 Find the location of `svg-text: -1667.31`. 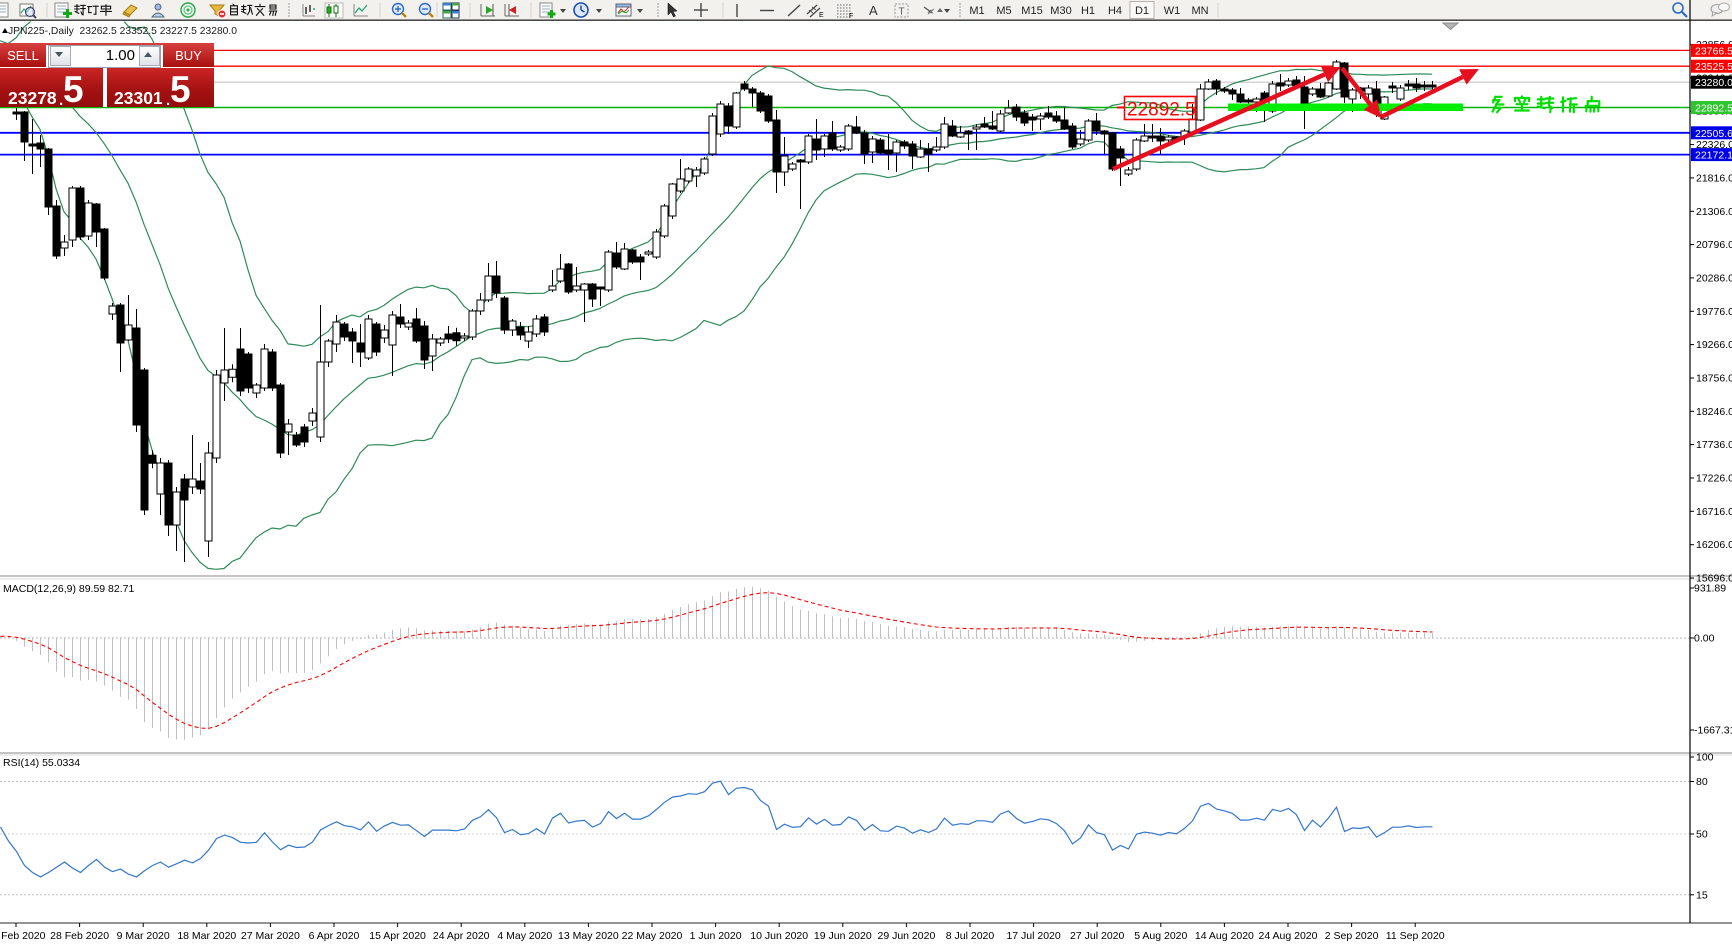

svg-text: -1667.31 is located at coordinates (1713, 731).